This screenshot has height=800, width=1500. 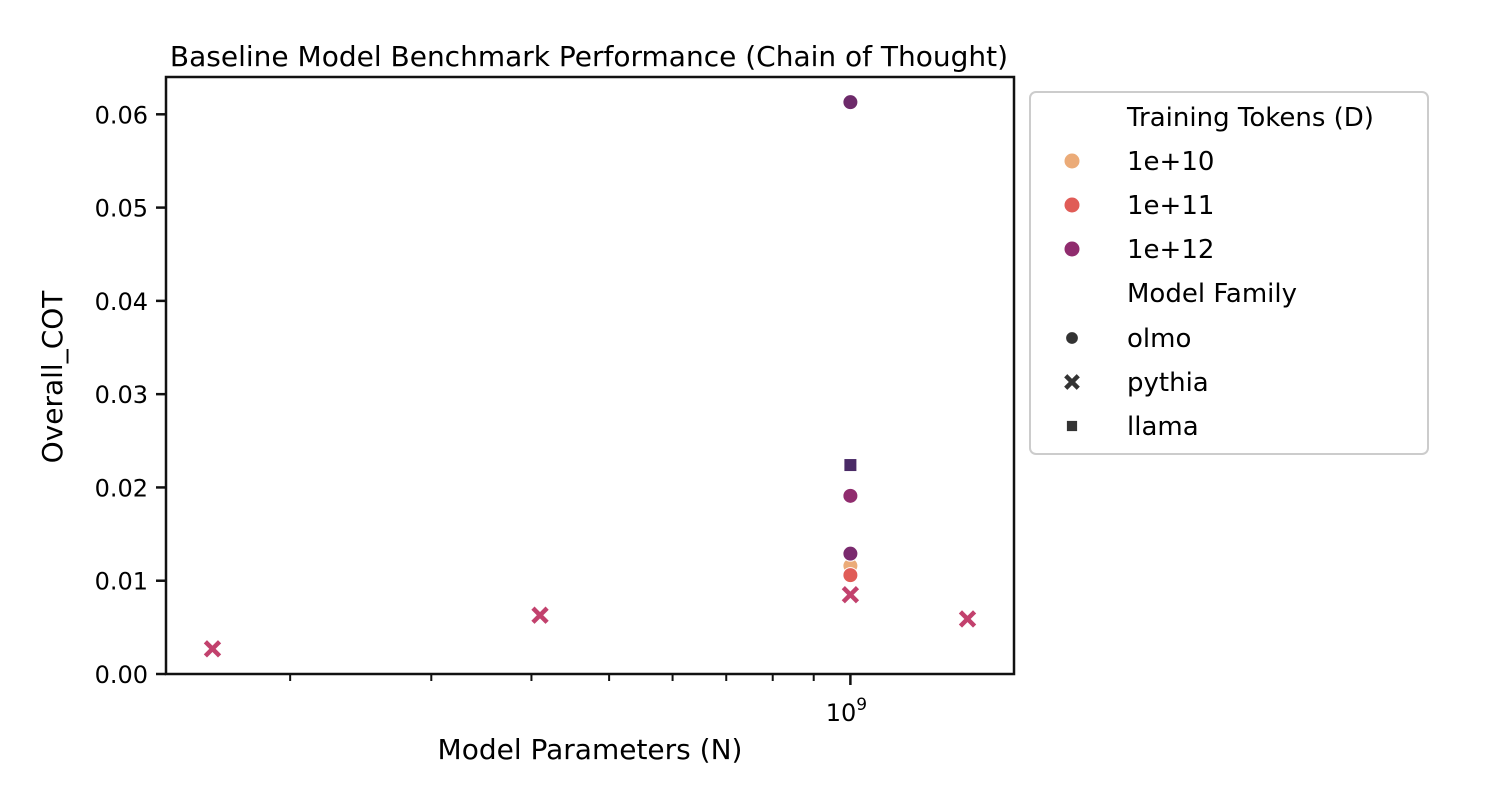 What do you see at coordinates (121, 209) in the screenshot?
I see `y-tick-label: 0.05` at bounding box center [121, 209].